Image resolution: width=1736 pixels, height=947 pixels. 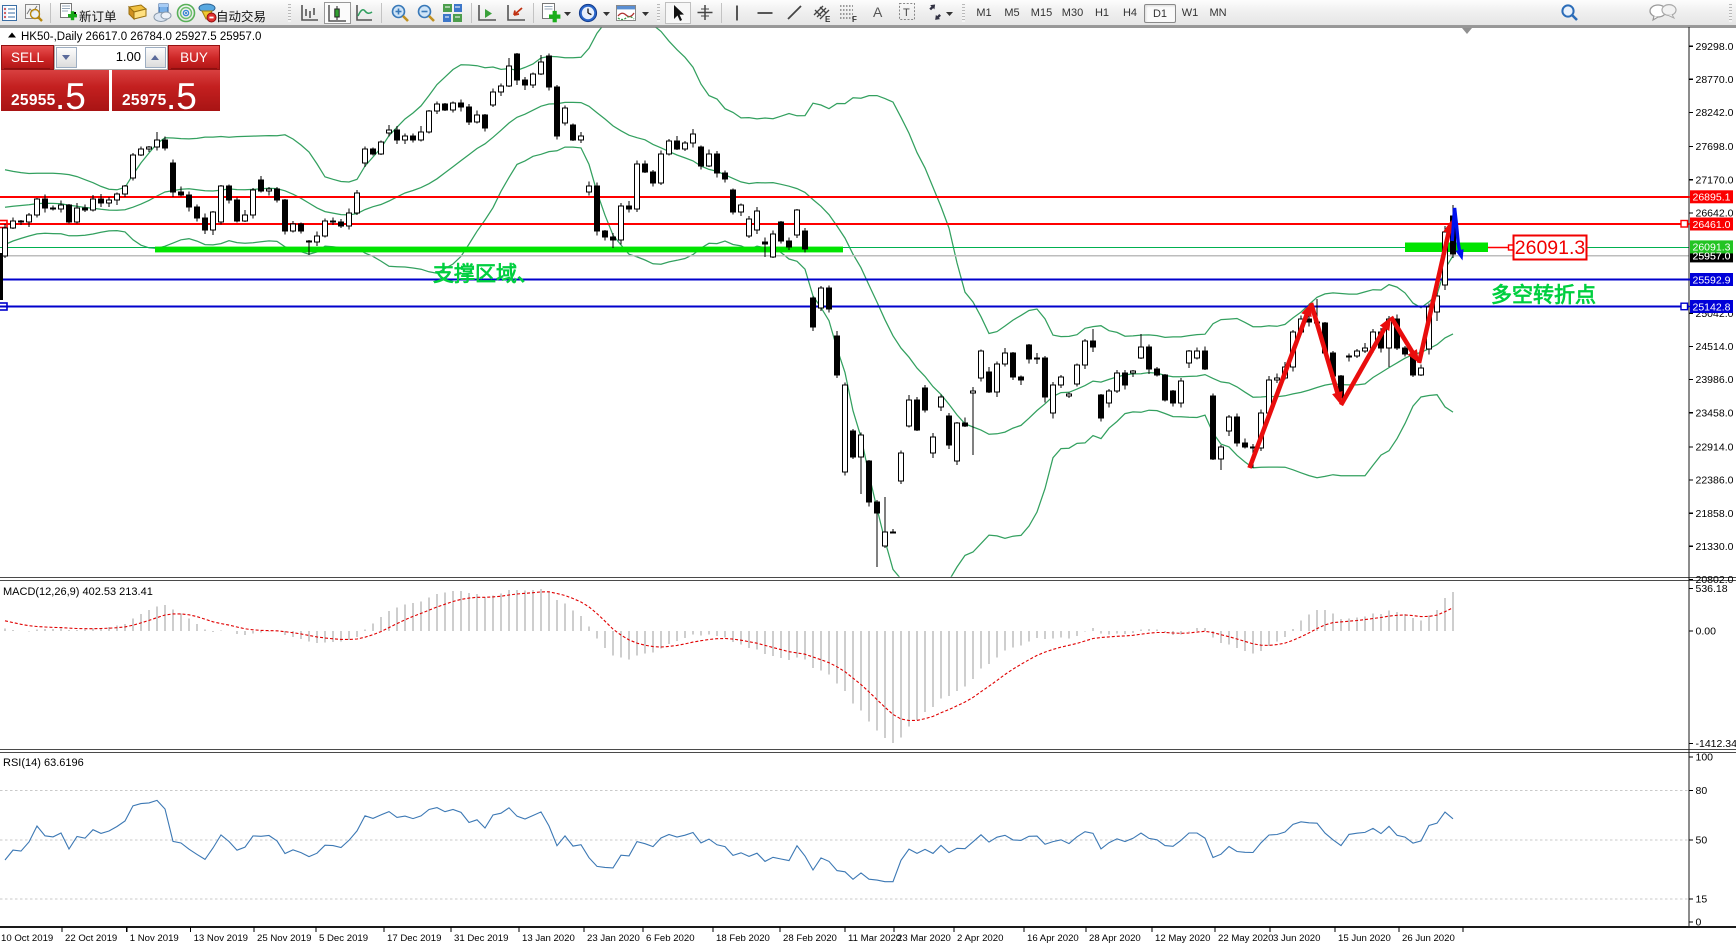 What do you see at coordinates (1115, 938) in the screenshot?
I see `svg-text: 28 Apr 2020` at bounding box center [1115, 938].